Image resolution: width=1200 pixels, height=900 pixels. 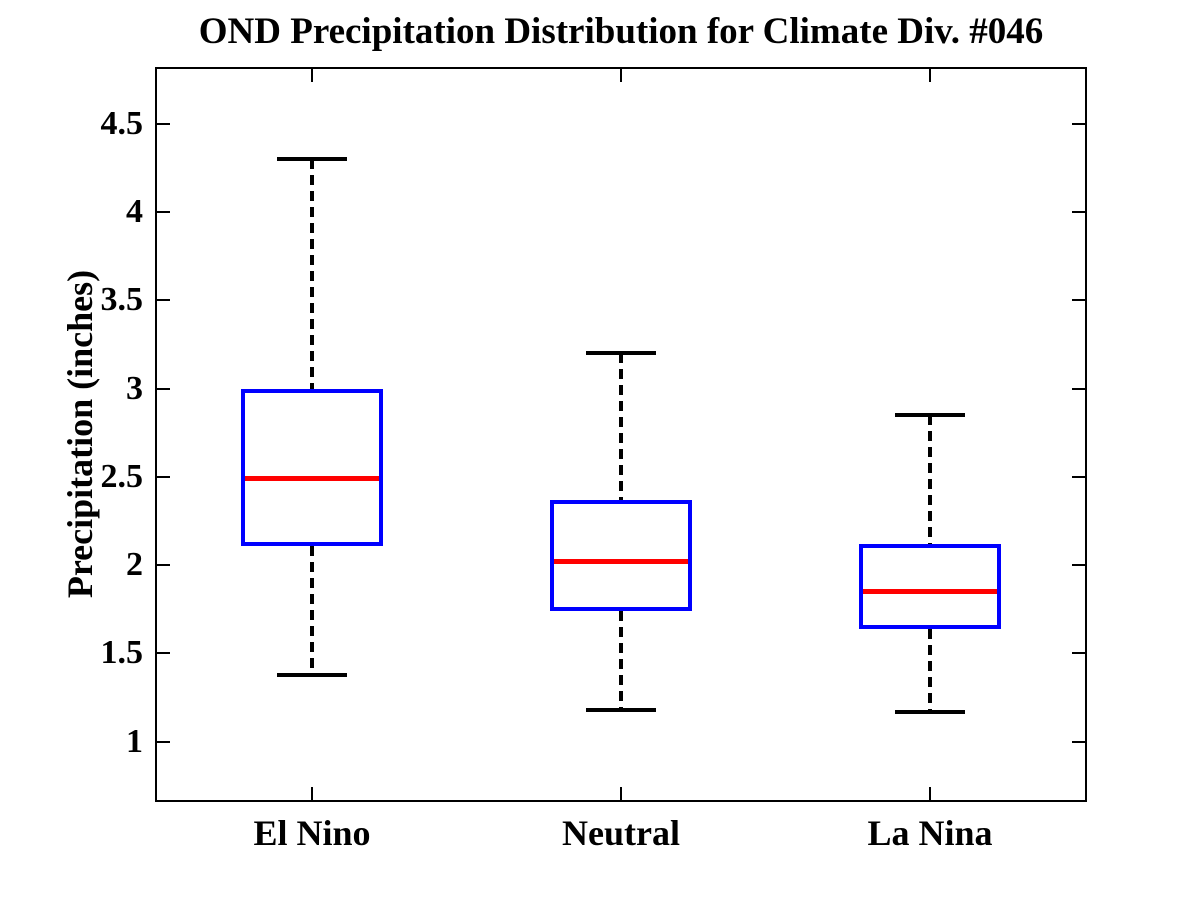 What do you see at coordinates (134, 388) in the screenshot?
I see `y-tick-label: 3` at bounding box center [134, 388].